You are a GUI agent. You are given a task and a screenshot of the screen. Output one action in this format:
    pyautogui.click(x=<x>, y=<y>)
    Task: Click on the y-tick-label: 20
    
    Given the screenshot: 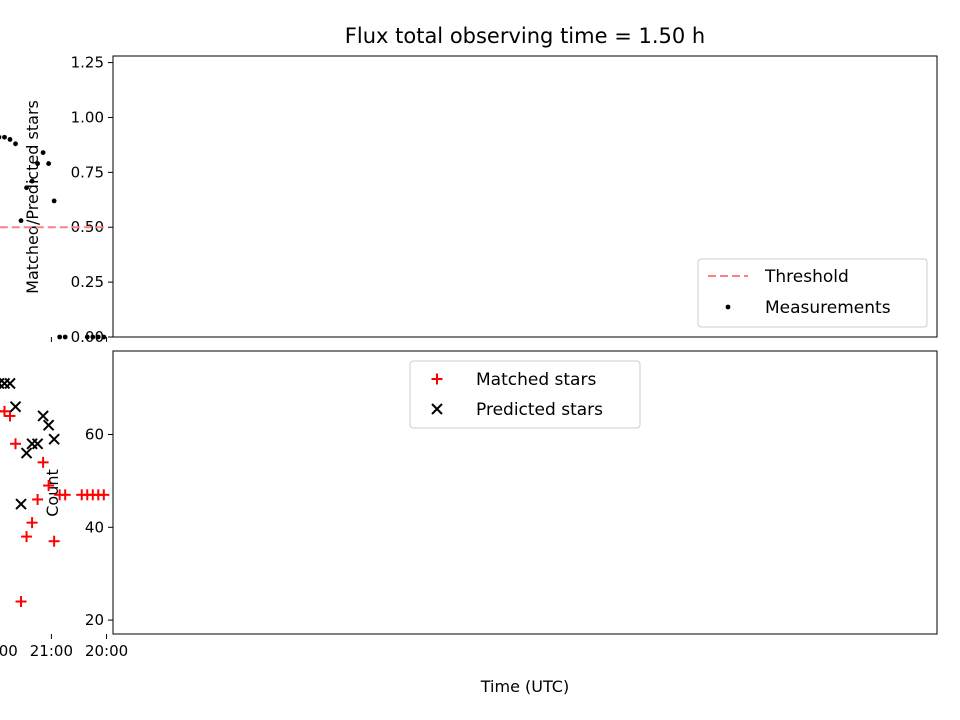 What is the action you would take?
    pyautogui.click(x=94, y=620)
    